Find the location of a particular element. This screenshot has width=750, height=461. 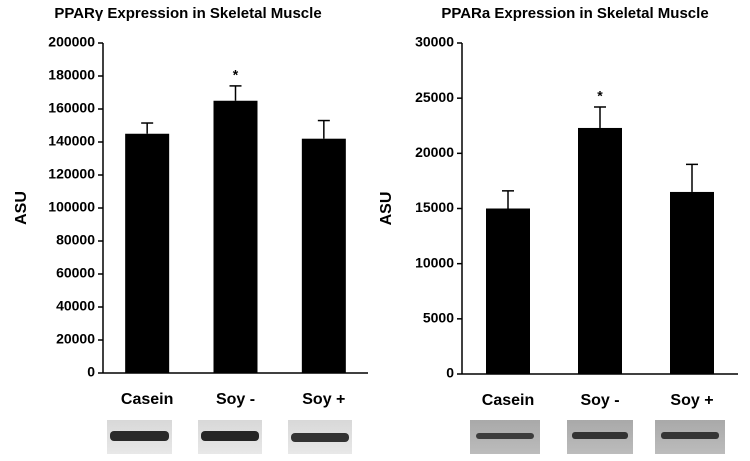

y-tick-label: 80000 is located at coordinates (75, 240).